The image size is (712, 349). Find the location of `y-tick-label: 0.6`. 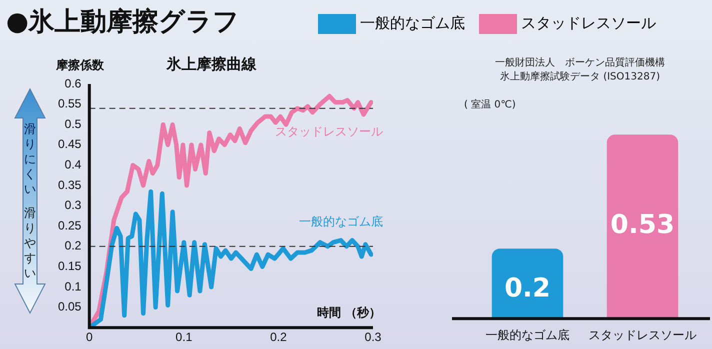

y-tick-label: 0.6 is located at coordinates (73, 83).